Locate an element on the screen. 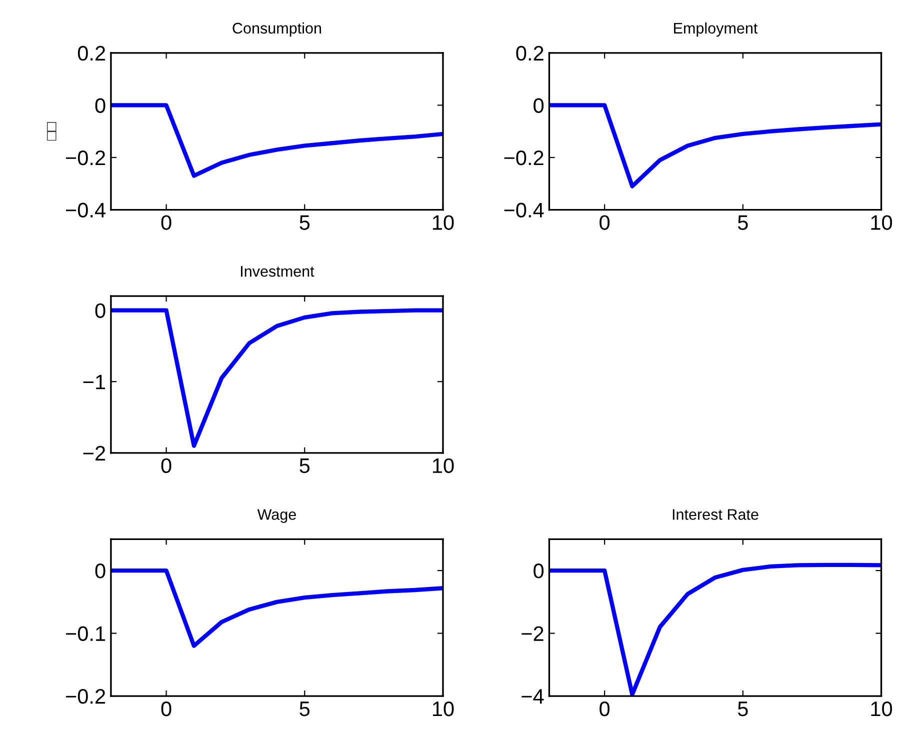 The width and height of the screenshot is (902, 735). y-tick-label: −4 is located at coordinates (533, 696).